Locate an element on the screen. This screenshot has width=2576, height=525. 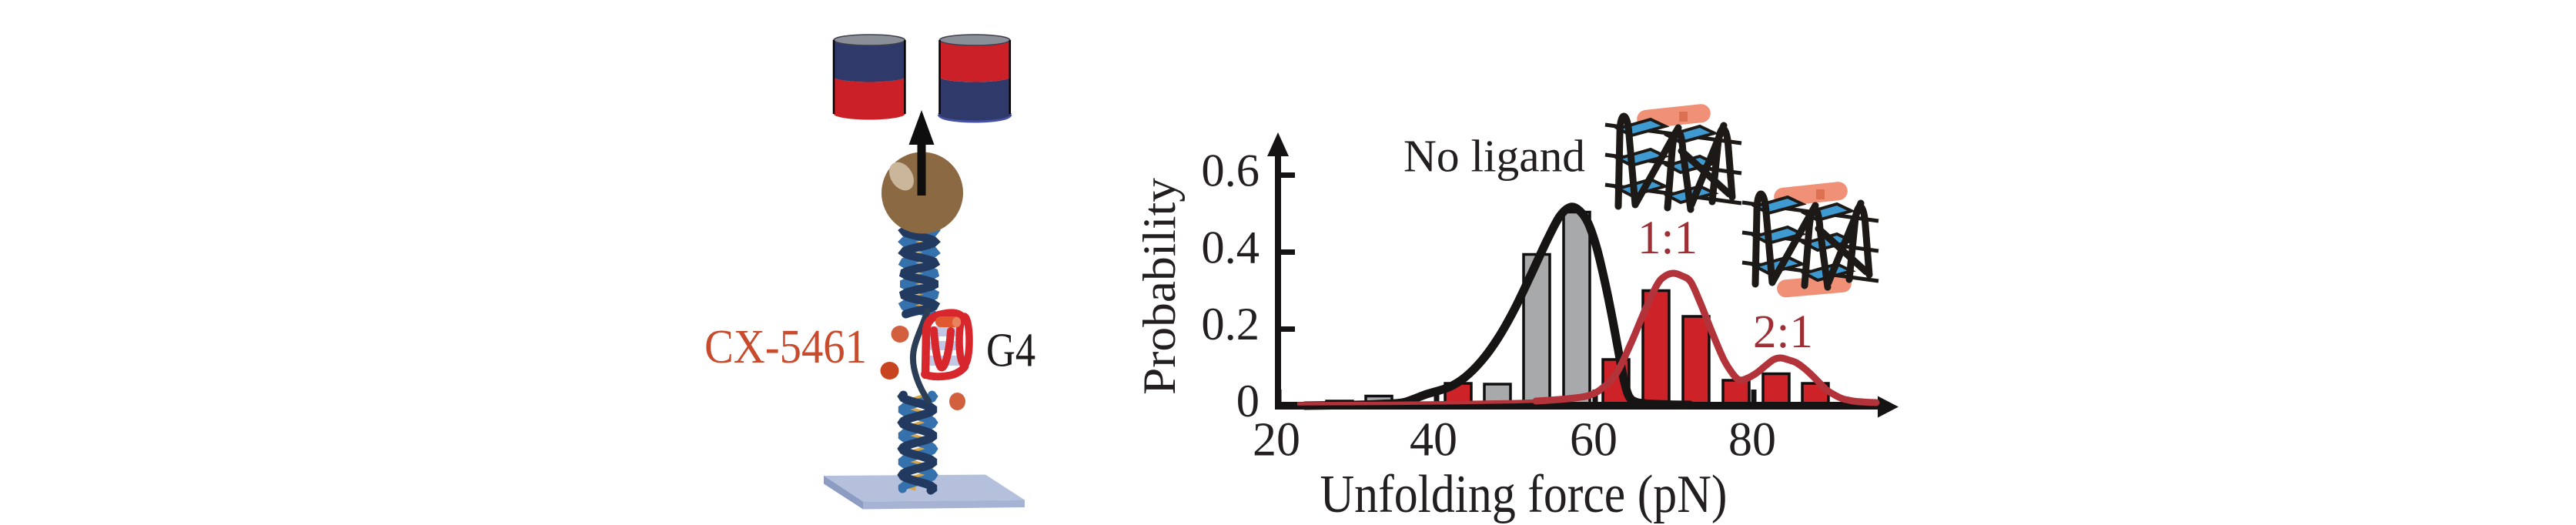
svg-text: 0.4 is located at coordinates (1231, 248).